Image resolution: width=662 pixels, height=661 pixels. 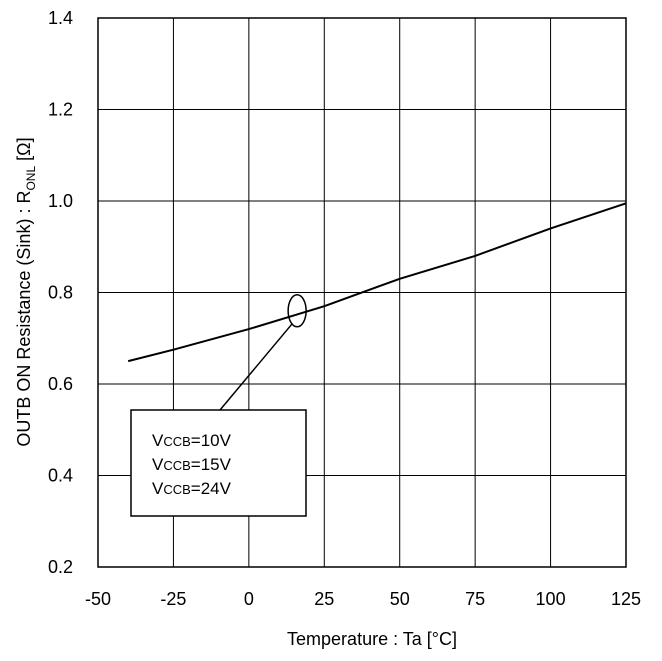 I want to click on y-axis-label-prefix: OUTB ON Resistance (Sink) : R, so click(x=24, y=319).